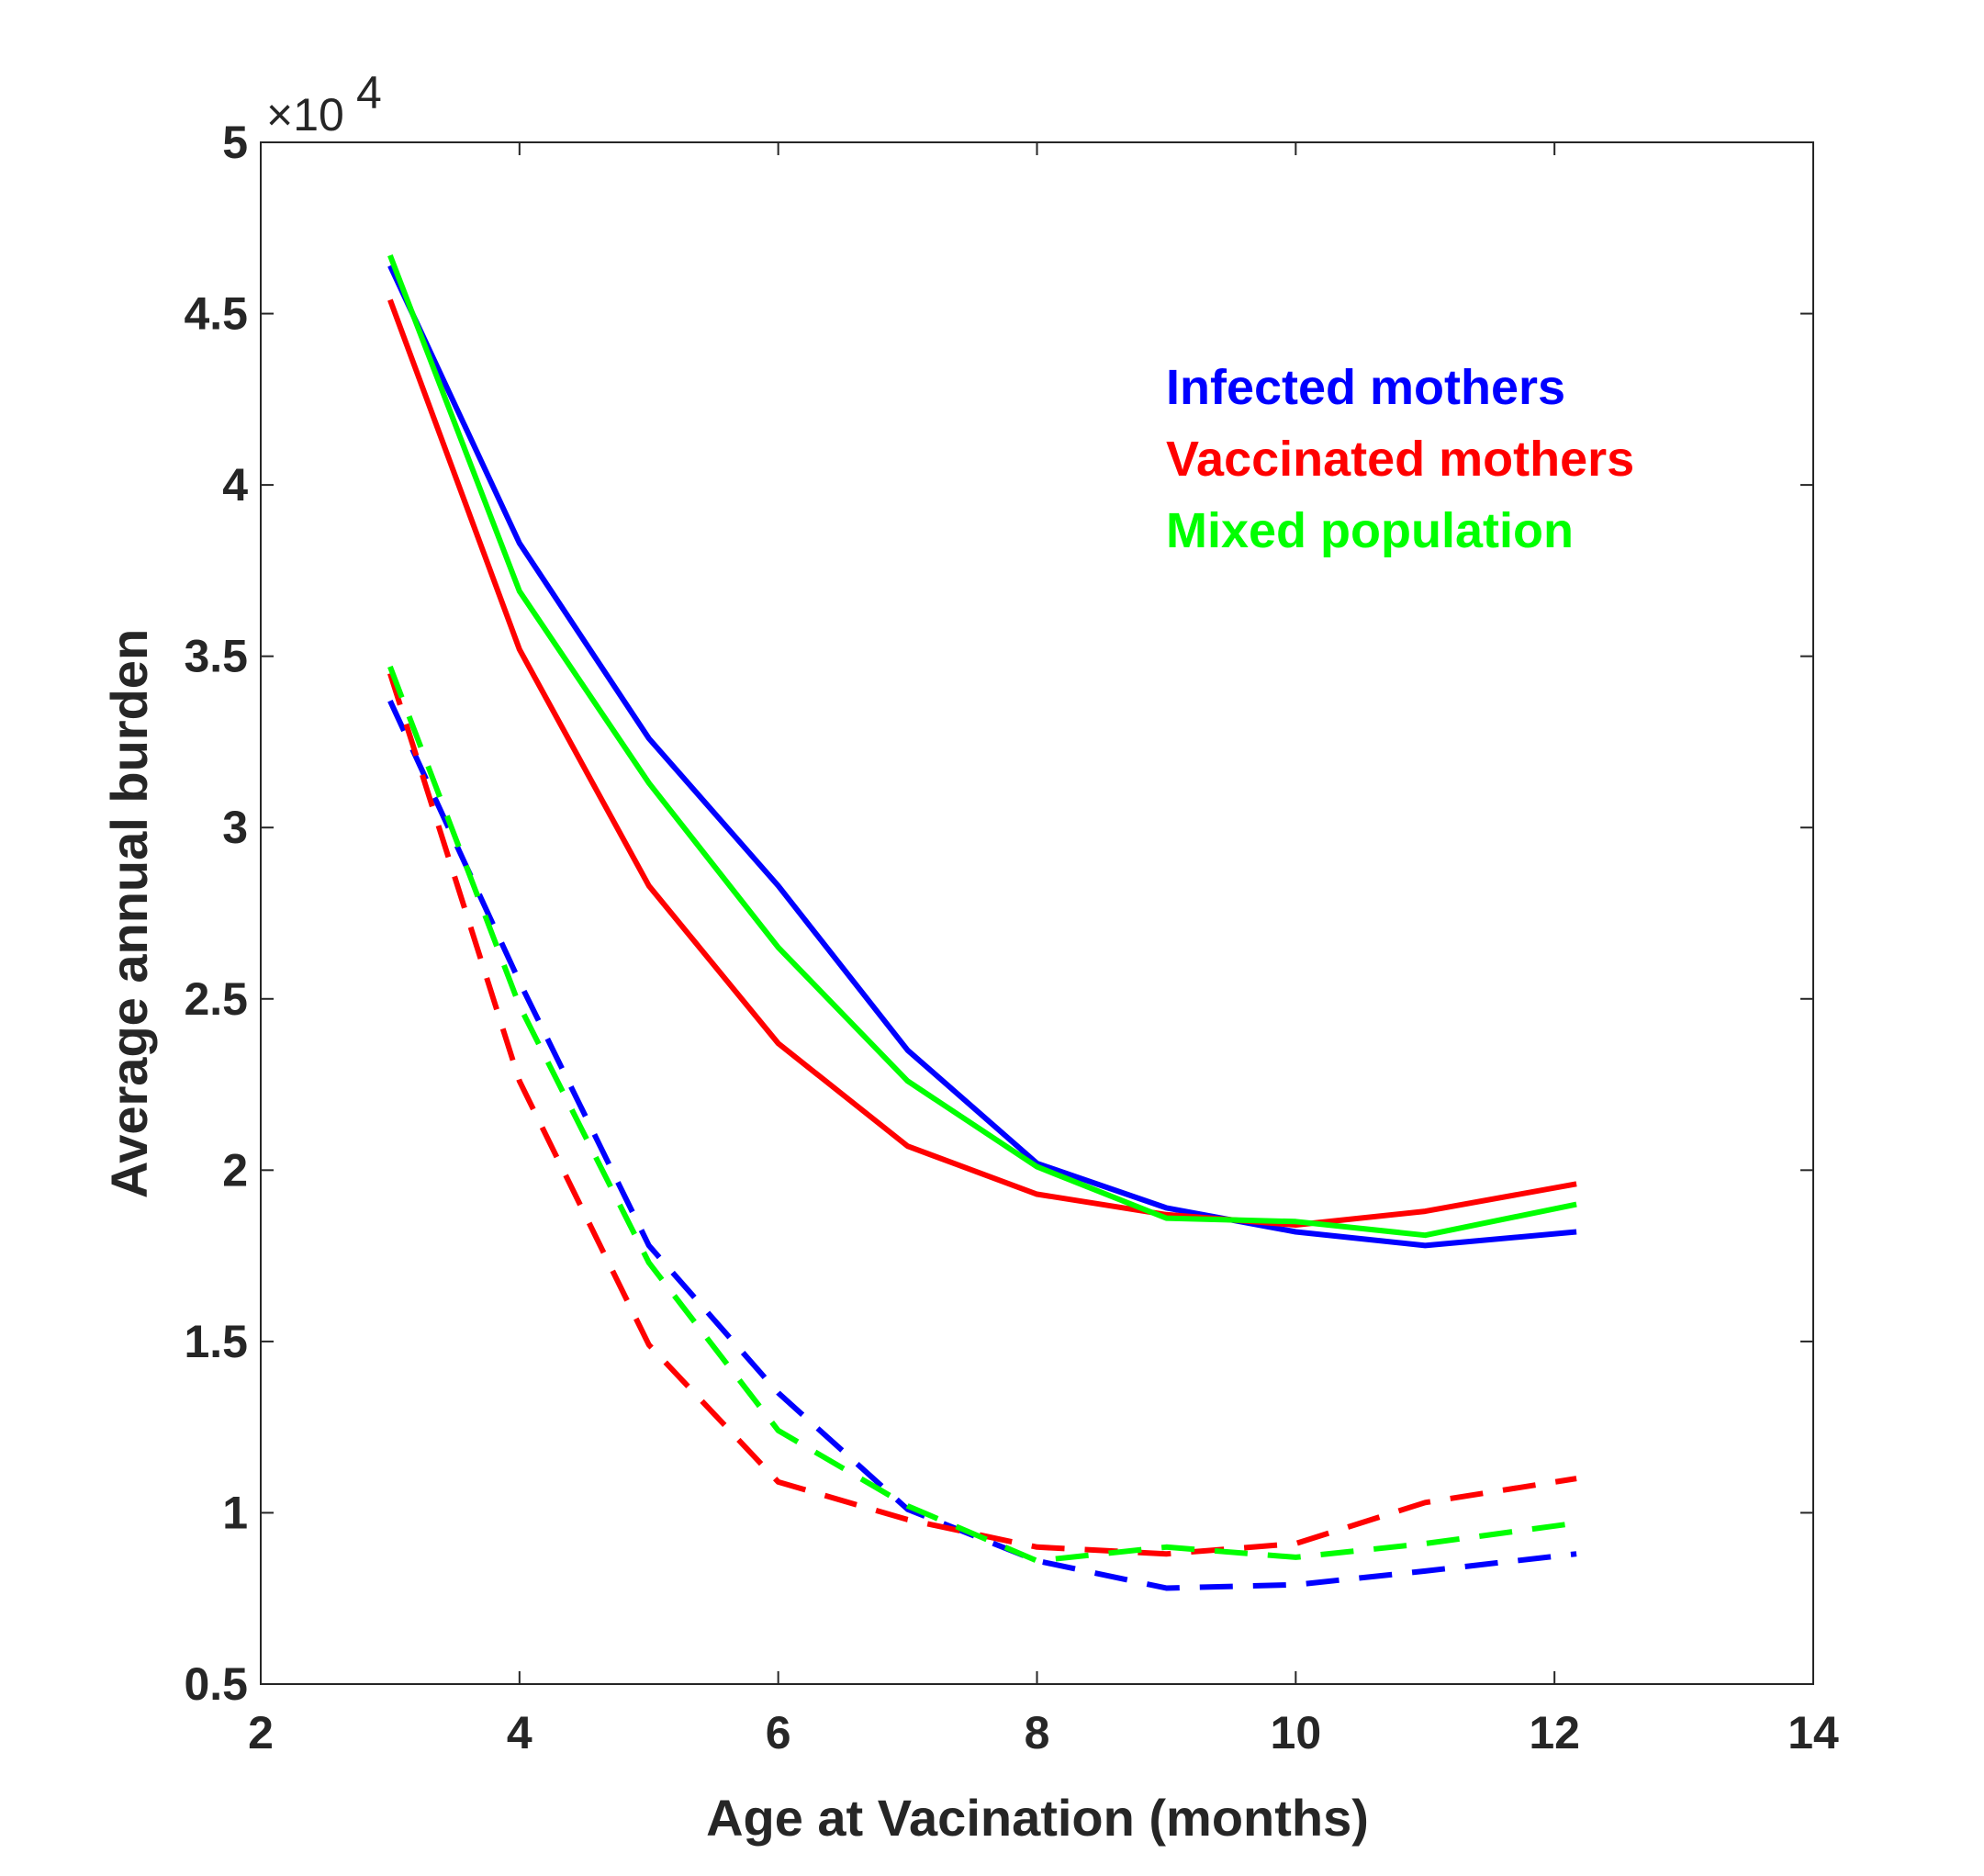 The height and width of the screenshot is (1876, 1984). Describe the element at coordinates (216, 314) in the screenshot. I see `y-tick-label: 4.5` at that location.